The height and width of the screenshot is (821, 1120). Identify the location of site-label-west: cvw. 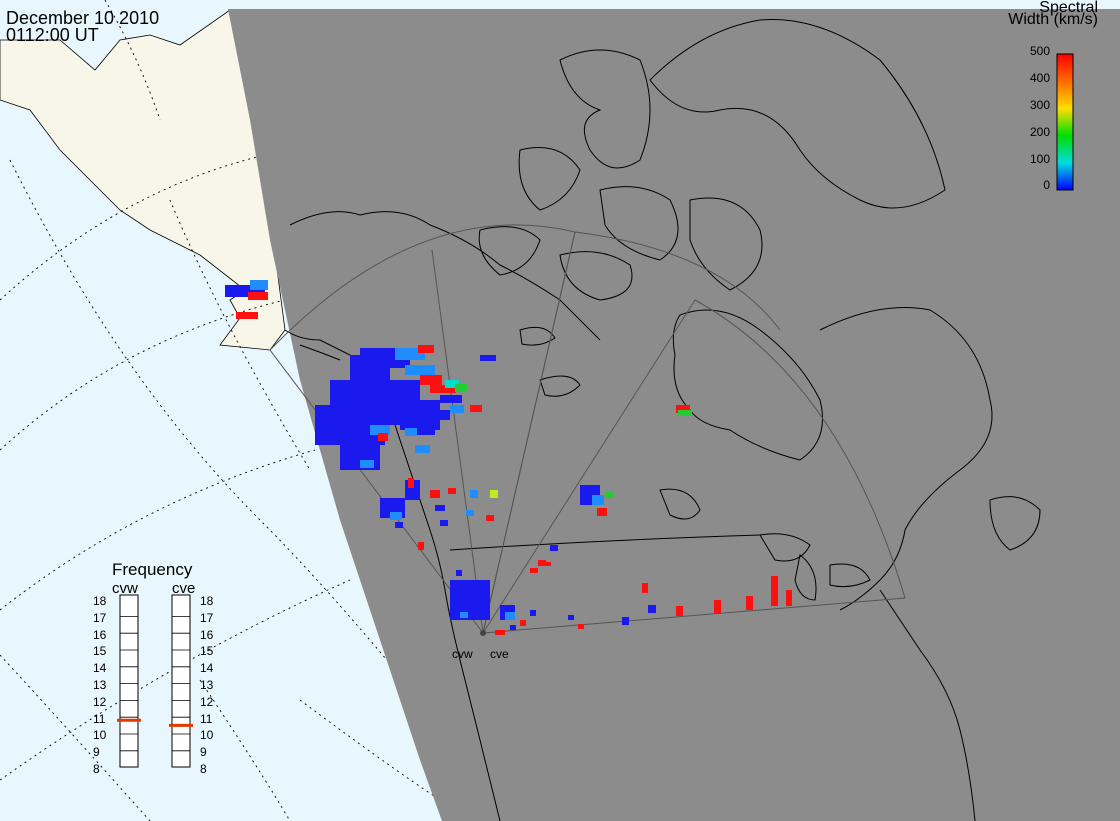
(462, 654).